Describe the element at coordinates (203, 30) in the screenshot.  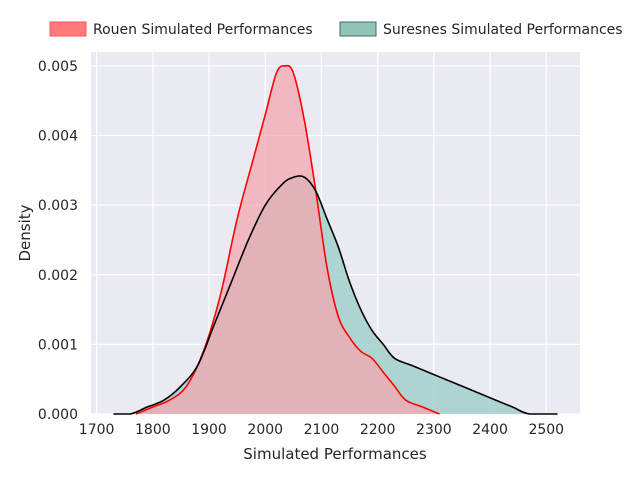
I see `legend-label-rouen: Rouen Simulated Performances` at that location.